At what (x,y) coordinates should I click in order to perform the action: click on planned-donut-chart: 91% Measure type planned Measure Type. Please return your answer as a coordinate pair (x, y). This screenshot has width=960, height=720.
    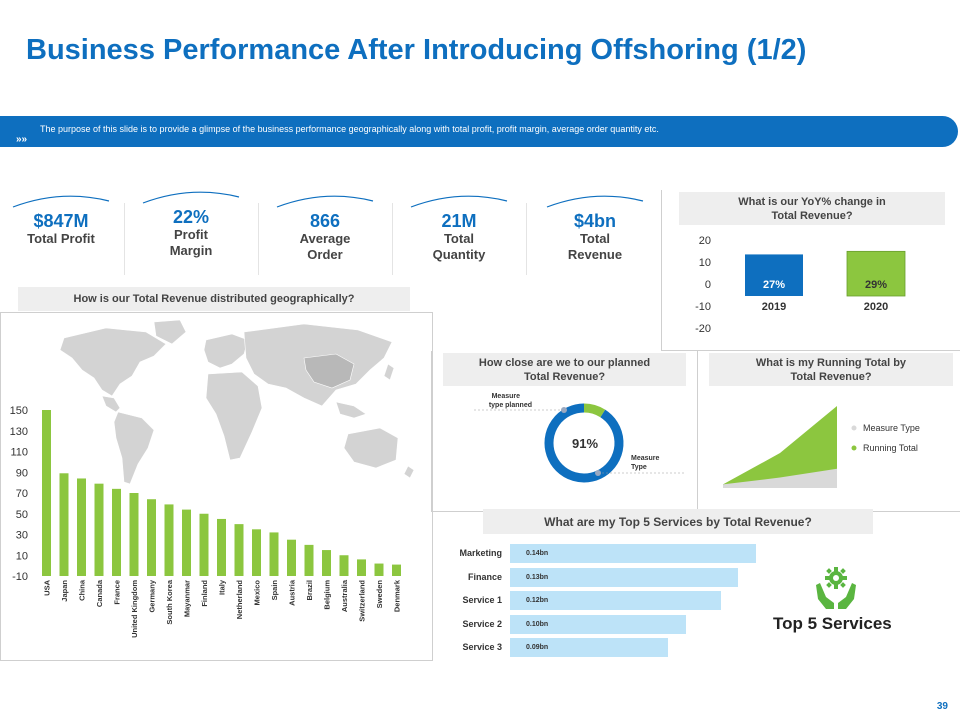
    Looking at the image, I should click on (580, 438).